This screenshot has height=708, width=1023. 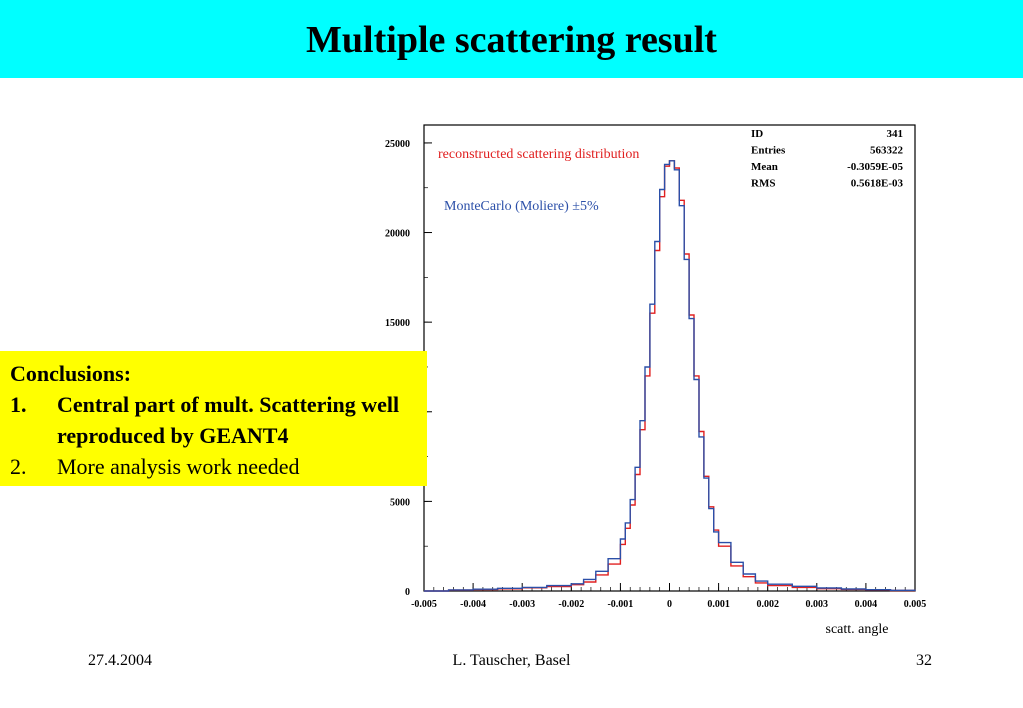 I want to click on x-tick-label: 0.005, so click(x=915, y=604).